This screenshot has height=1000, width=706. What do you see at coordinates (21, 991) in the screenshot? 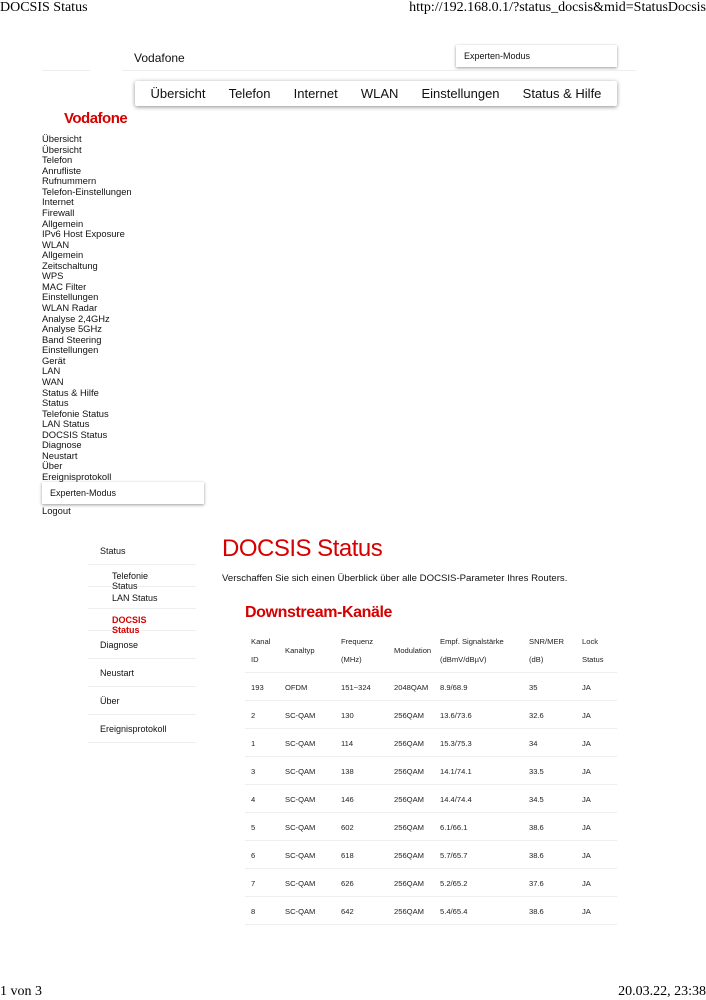
I see `print-page: 1 von 3` at bounding box center [21, 991].